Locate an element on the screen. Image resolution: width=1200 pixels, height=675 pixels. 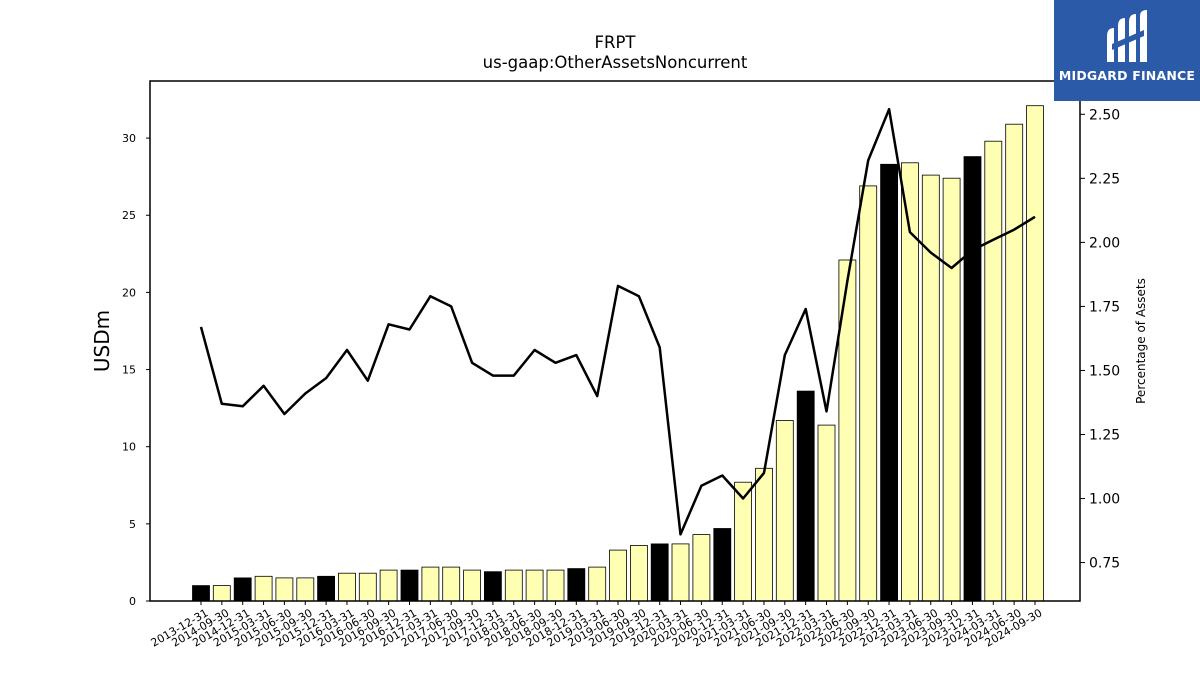
y2-tick-label: 0.75 is located at coordinates (1104, 564).